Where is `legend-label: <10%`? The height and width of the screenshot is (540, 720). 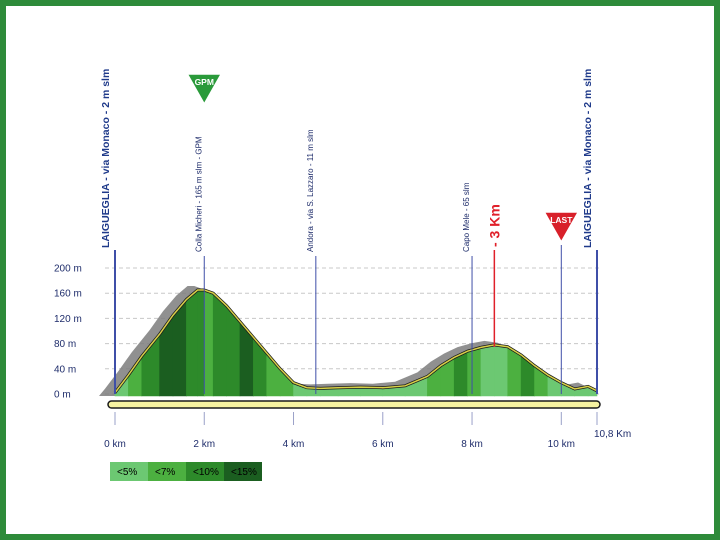 legend-label: <10% is located at coordinates (206, 472).